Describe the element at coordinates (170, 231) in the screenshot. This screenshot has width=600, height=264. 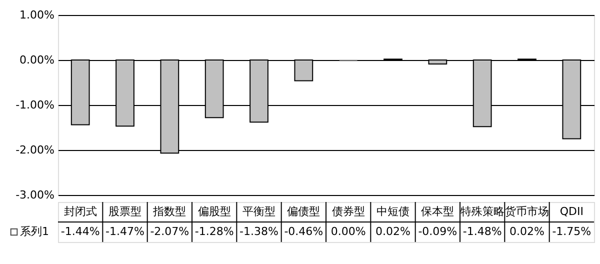
I see `data-label: -2.07%` at that location.